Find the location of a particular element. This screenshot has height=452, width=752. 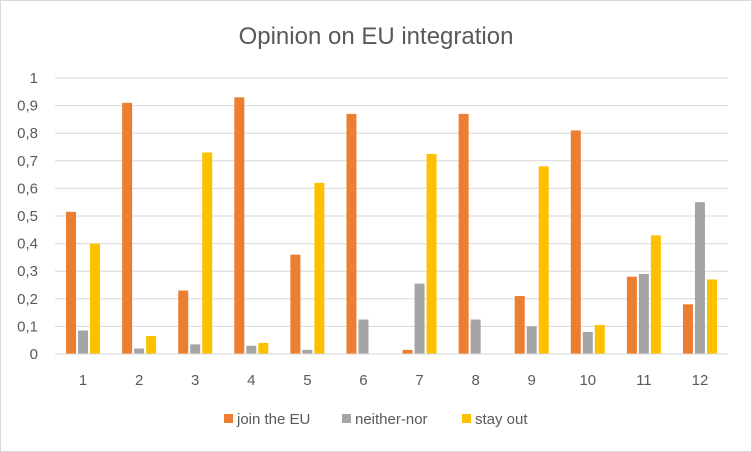

x-tick-label: 11 is located at coordinates (644, 380).